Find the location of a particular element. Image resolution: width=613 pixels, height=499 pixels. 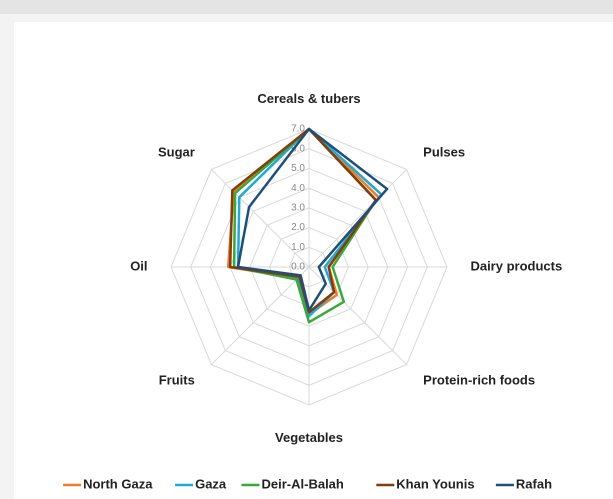

r-tick-label: 1.0 is located at coordinates (298, 247).